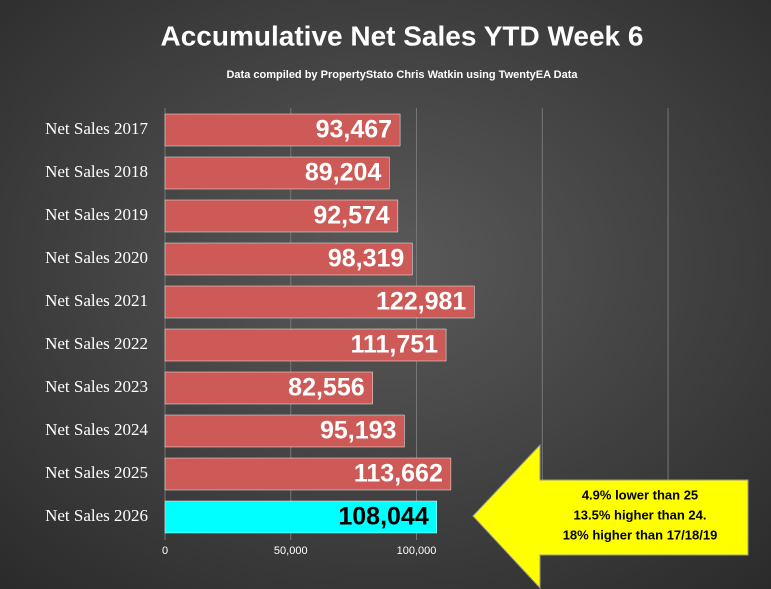 Image resolution: width=771 pixels, height=589 pixels. I want to click on y-tick-label: Net Sales 2019, so click(96, 214).